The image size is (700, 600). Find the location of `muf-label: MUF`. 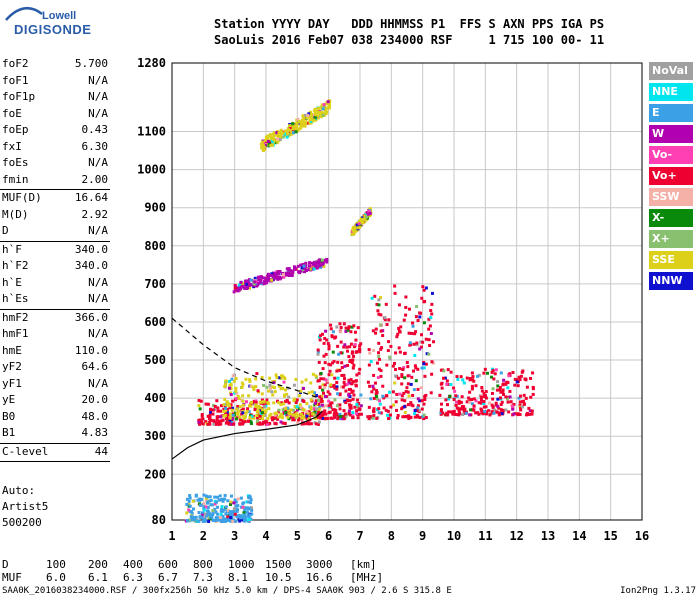

muf-label: MUF is located at coordinates (12, 577).